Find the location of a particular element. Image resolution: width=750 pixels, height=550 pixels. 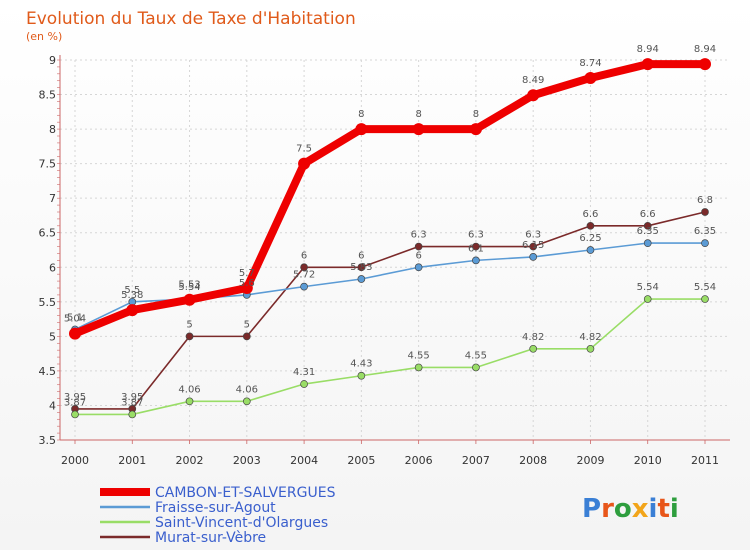

data-label: 5.54 is located at coordinates (648, 287).